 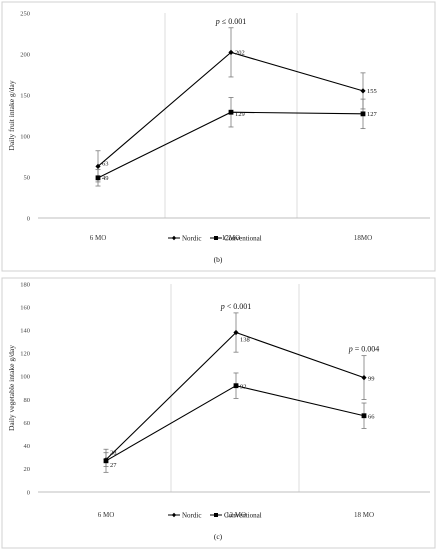 I want to click on y-tick-label: 140, so click(x=25, y=331).